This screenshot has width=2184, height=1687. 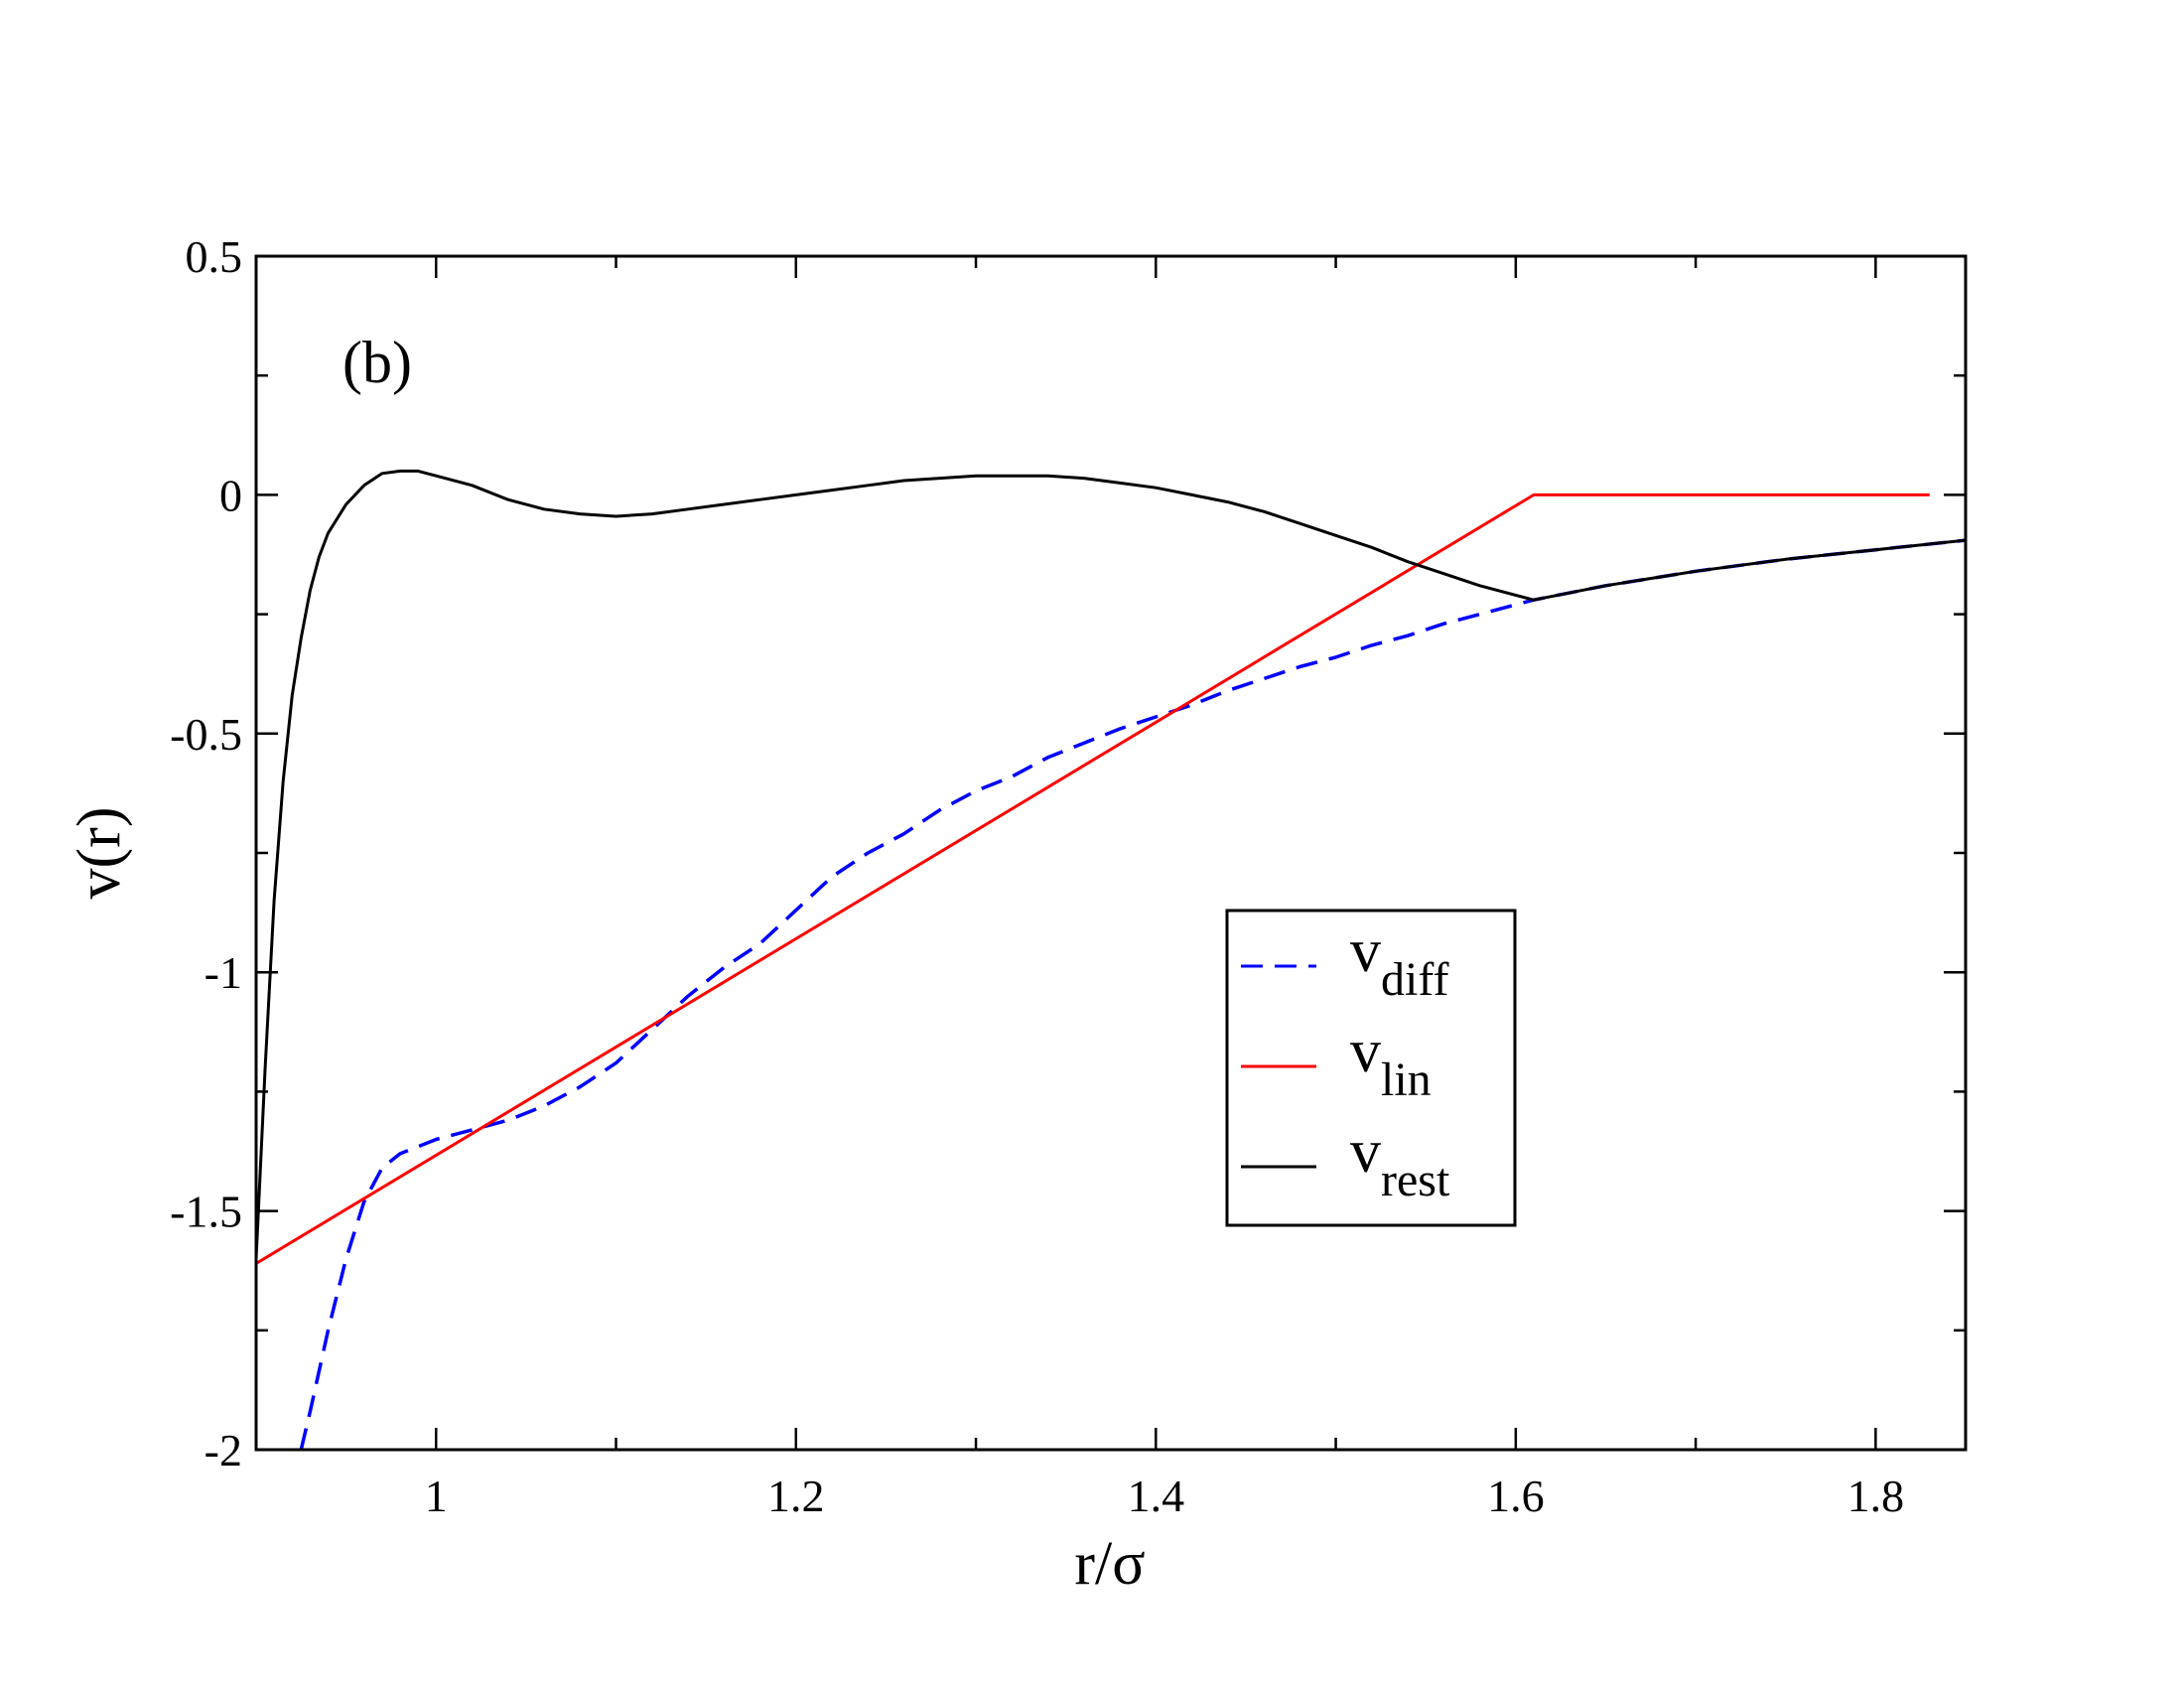 What do you see at coordinates (99, 853) in the screenshot?
I see `y-axis-title: v(r)` at bounding box center [99, 853].